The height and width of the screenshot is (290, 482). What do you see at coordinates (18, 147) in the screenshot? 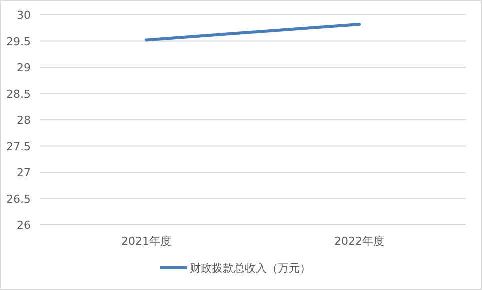
I see `y-tick-label: 27.5` at bounding box center [18, 147].